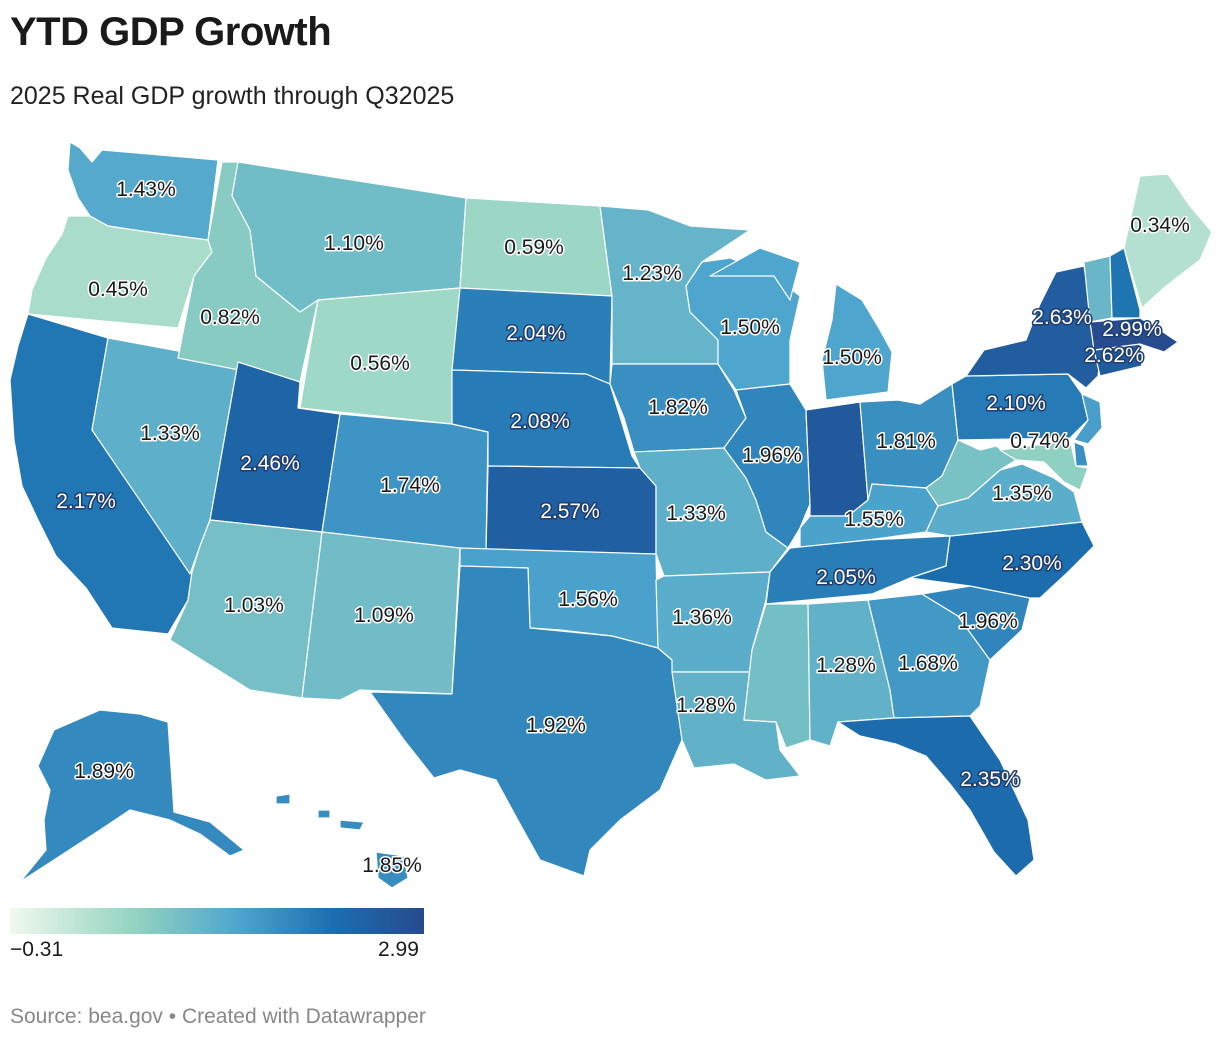 Image resolution: width=1220 pixels, height=1040 pixels. What do you see at coordinates (534, 247) in the screenshot?
I see `state-label-ND: 0.59%` at bounding box center [534, 247].